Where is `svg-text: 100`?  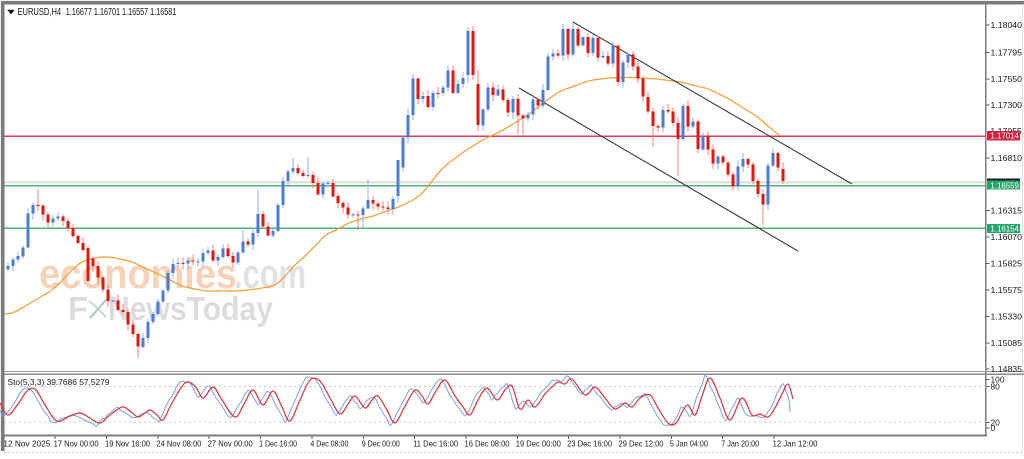 svg-text: 100 is located at coordinates (998, 379).